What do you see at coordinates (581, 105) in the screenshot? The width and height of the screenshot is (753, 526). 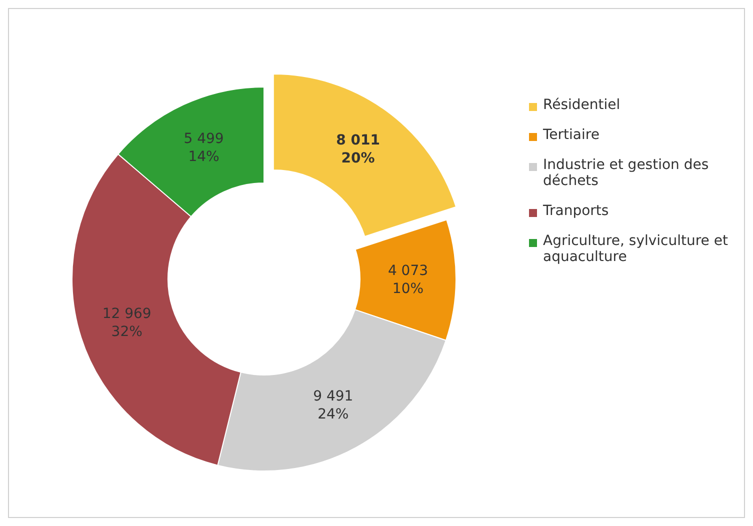 I see `legend-label: Résidentiel` at bounding box center [581, 105].